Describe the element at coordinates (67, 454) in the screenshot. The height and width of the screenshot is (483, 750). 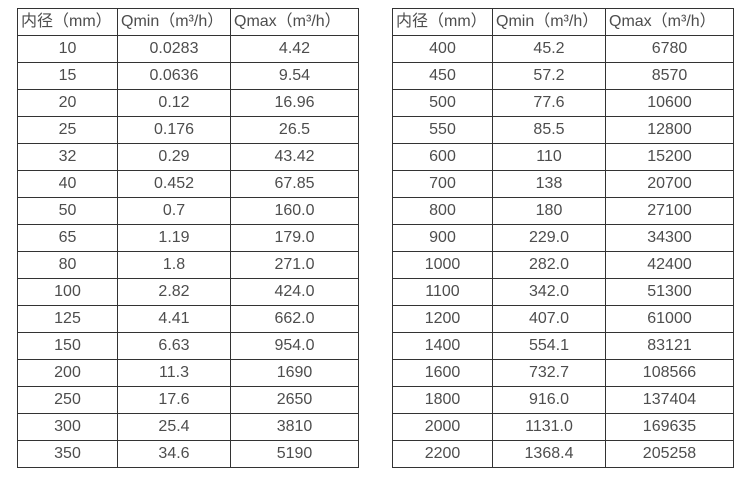
I see `diameter-cell: 350` at that location.